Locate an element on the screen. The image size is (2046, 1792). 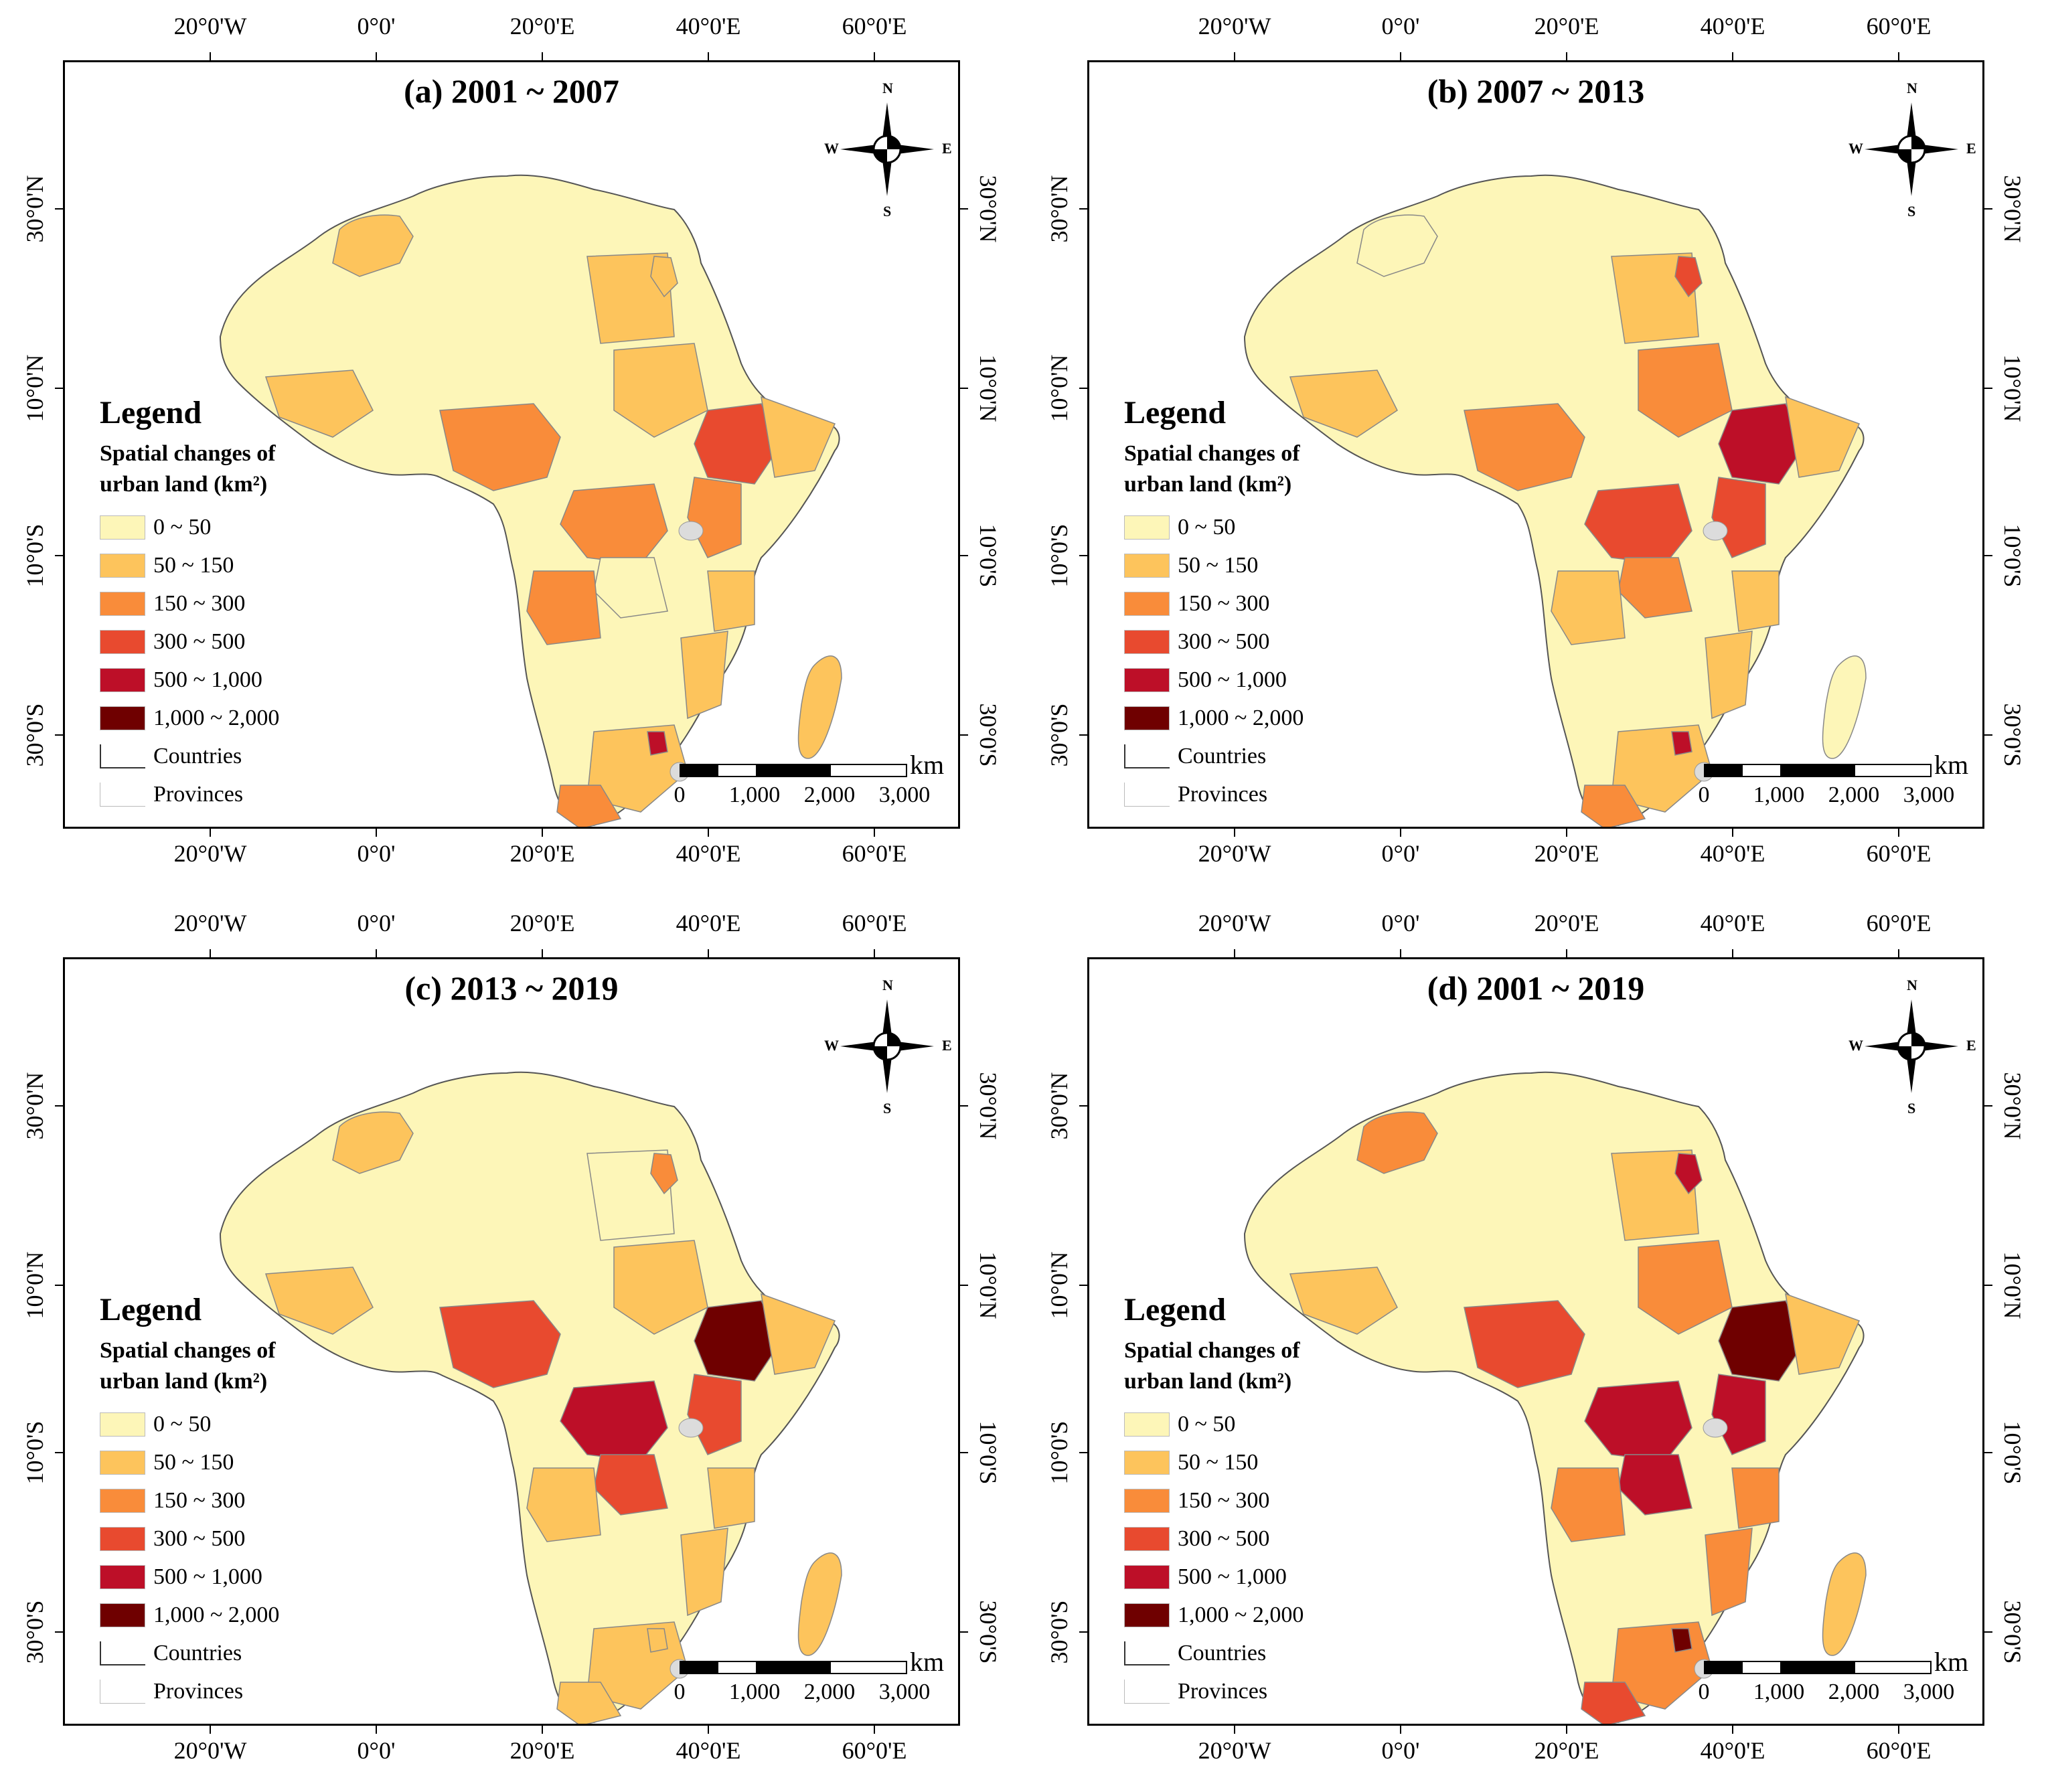
region-east-africa is located at coordinates (1738, 517).